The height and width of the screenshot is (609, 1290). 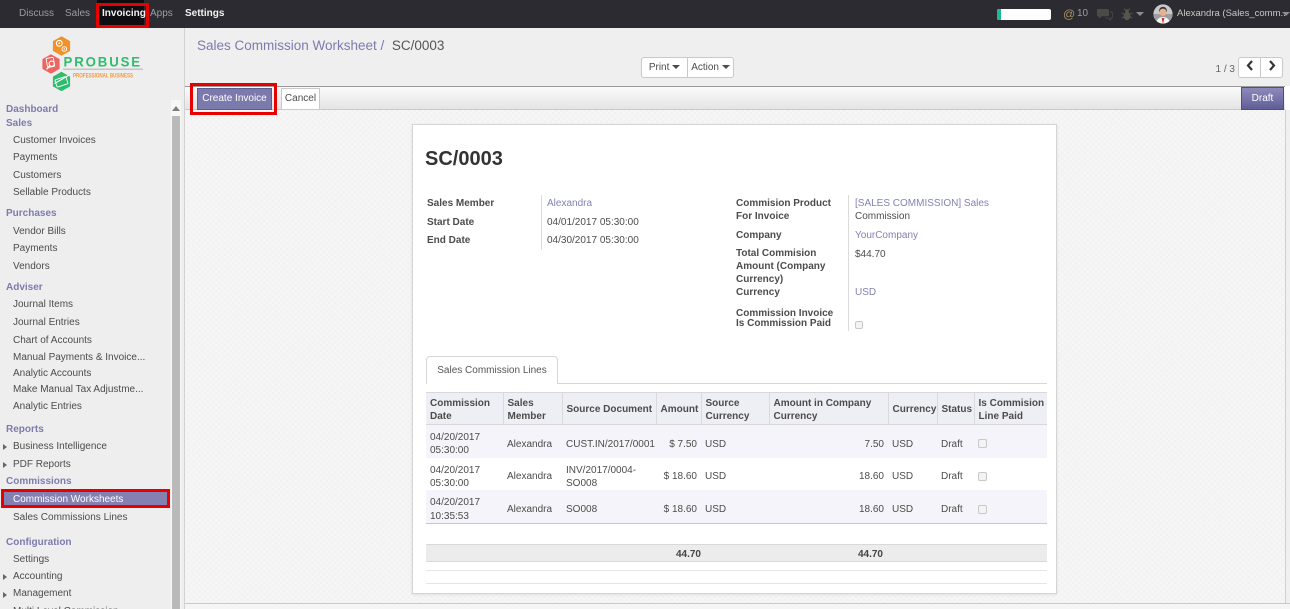 I want to click on svg-text: PROBUSE, so click(x=103, y=62).